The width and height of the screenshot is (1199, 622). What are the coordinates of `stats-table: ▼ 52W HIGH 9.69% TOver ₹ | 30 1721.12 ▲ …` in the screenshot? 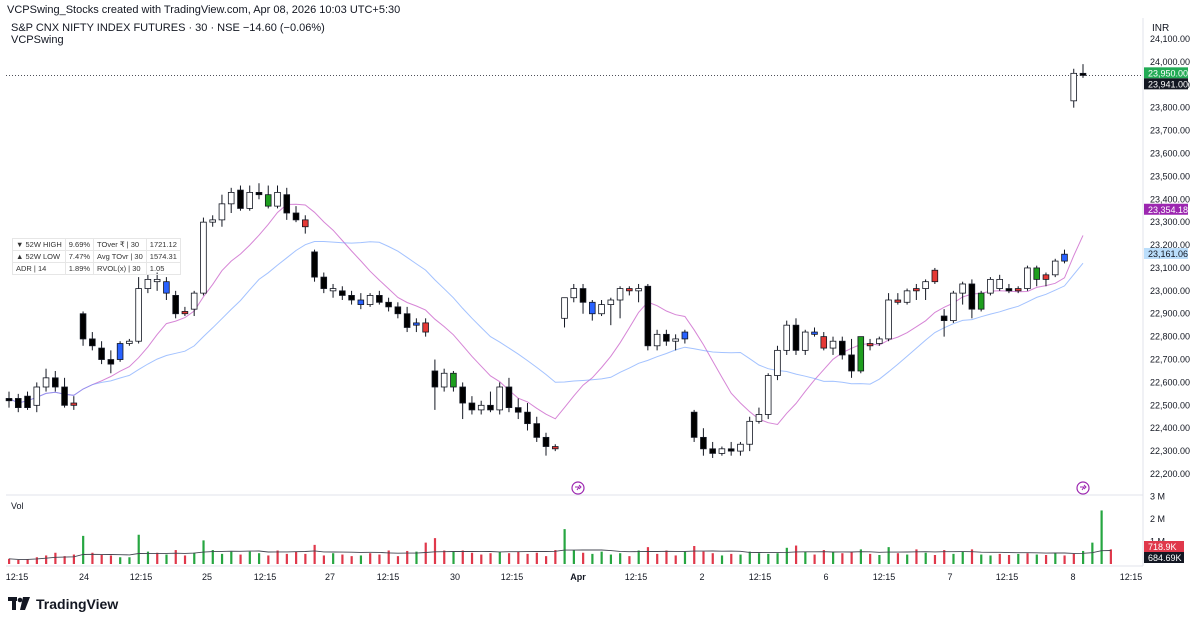 It's located at (96, 256).